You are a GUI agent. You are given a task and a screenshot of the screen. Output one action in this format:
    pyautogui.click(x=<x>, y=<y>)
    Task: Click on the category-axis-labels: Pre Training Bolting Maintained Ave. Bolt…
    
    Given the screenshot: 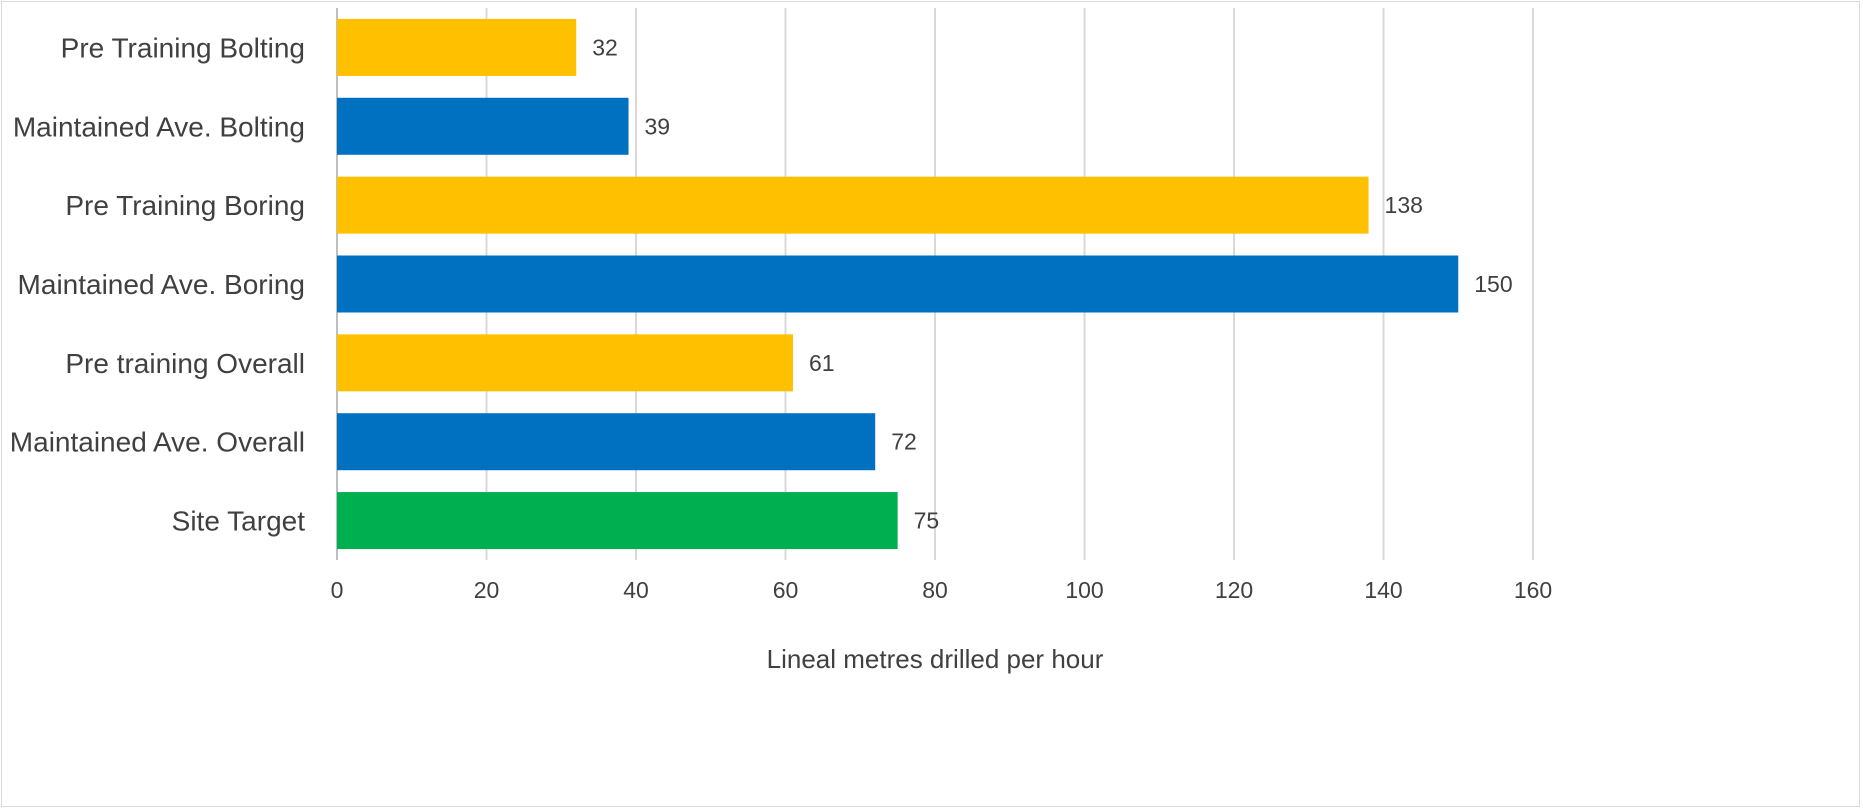 What is the action you would take?
    pyautogui.click(x=157, y=284)
    